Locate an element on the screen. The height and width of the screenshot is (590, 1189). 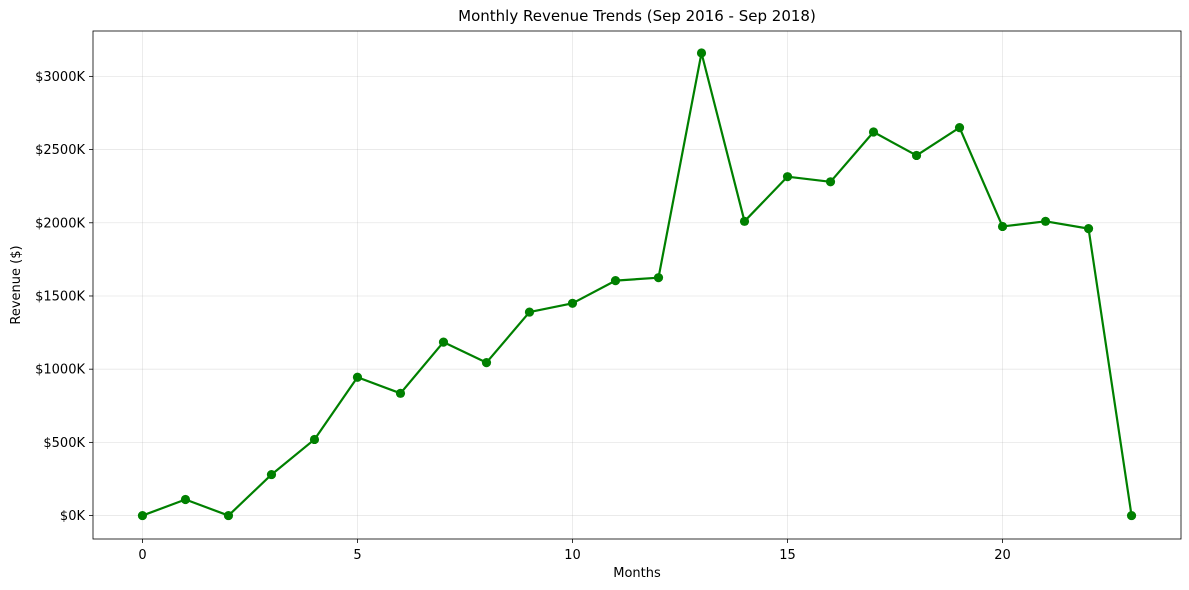
y-tick-label: $3000K is located at coordinates (60, 77).